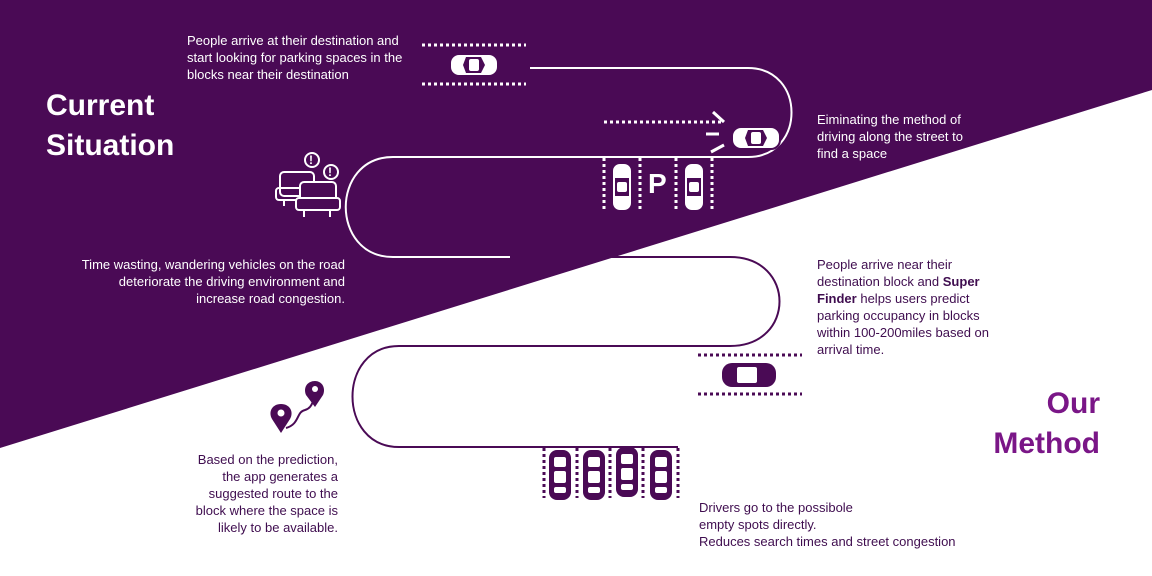 The height and width of the screenshot is (576, 1152). What do you see at coordinates (297, 407) in the screenshot?
I see `route-icon` at bounding box center [297, 407].